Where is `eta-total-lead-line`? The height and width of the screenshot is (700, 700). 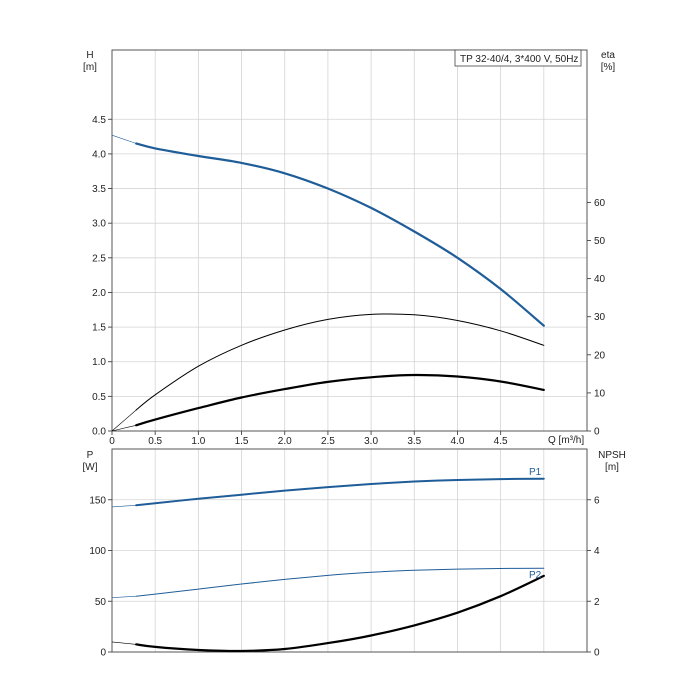
eta-total-lead-line is located at coordinates (124, 420).